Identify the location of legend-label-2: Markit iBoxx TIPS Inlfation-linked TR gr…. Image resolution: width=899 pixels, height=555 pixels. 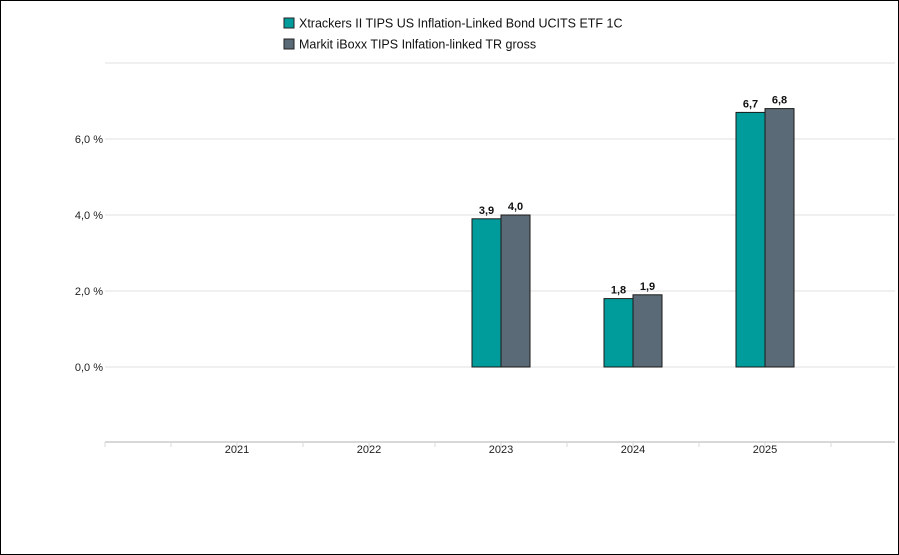
(417, 45).